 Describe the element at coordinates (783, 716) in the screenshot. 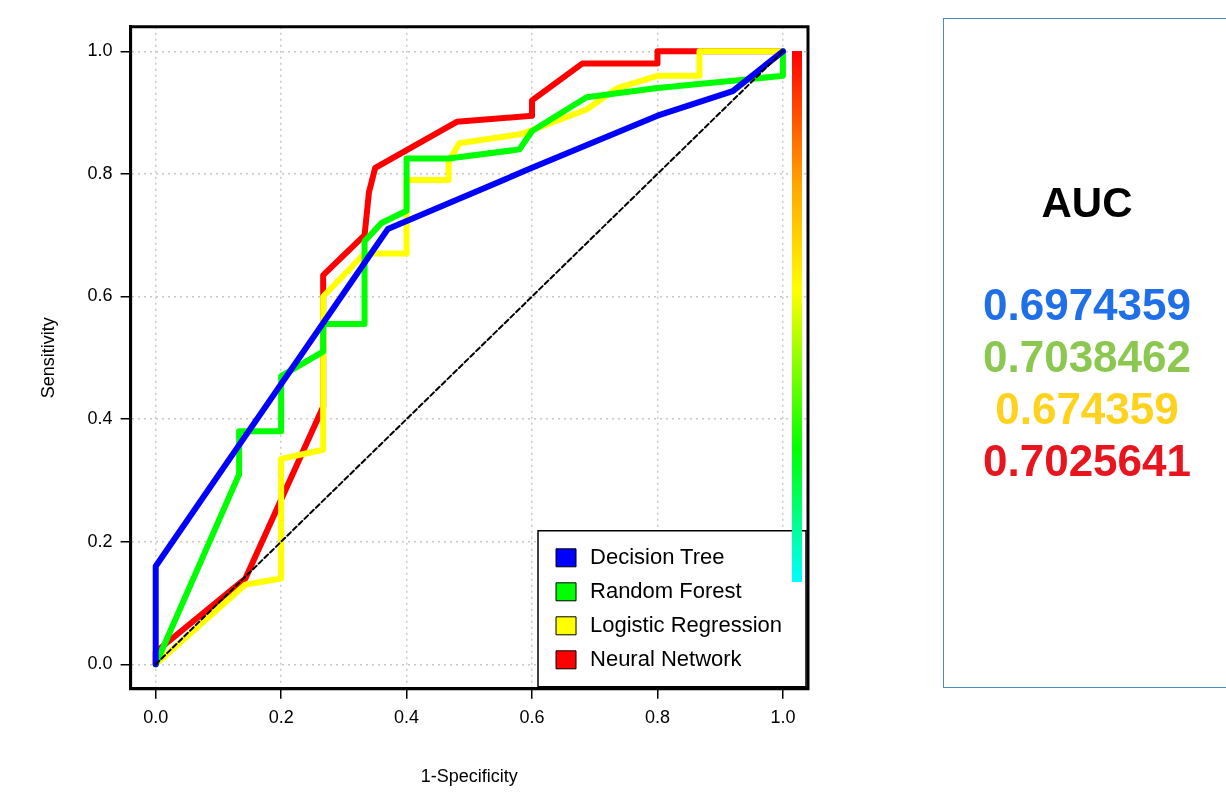

I see `x-tick-label: 1.0` at that location.